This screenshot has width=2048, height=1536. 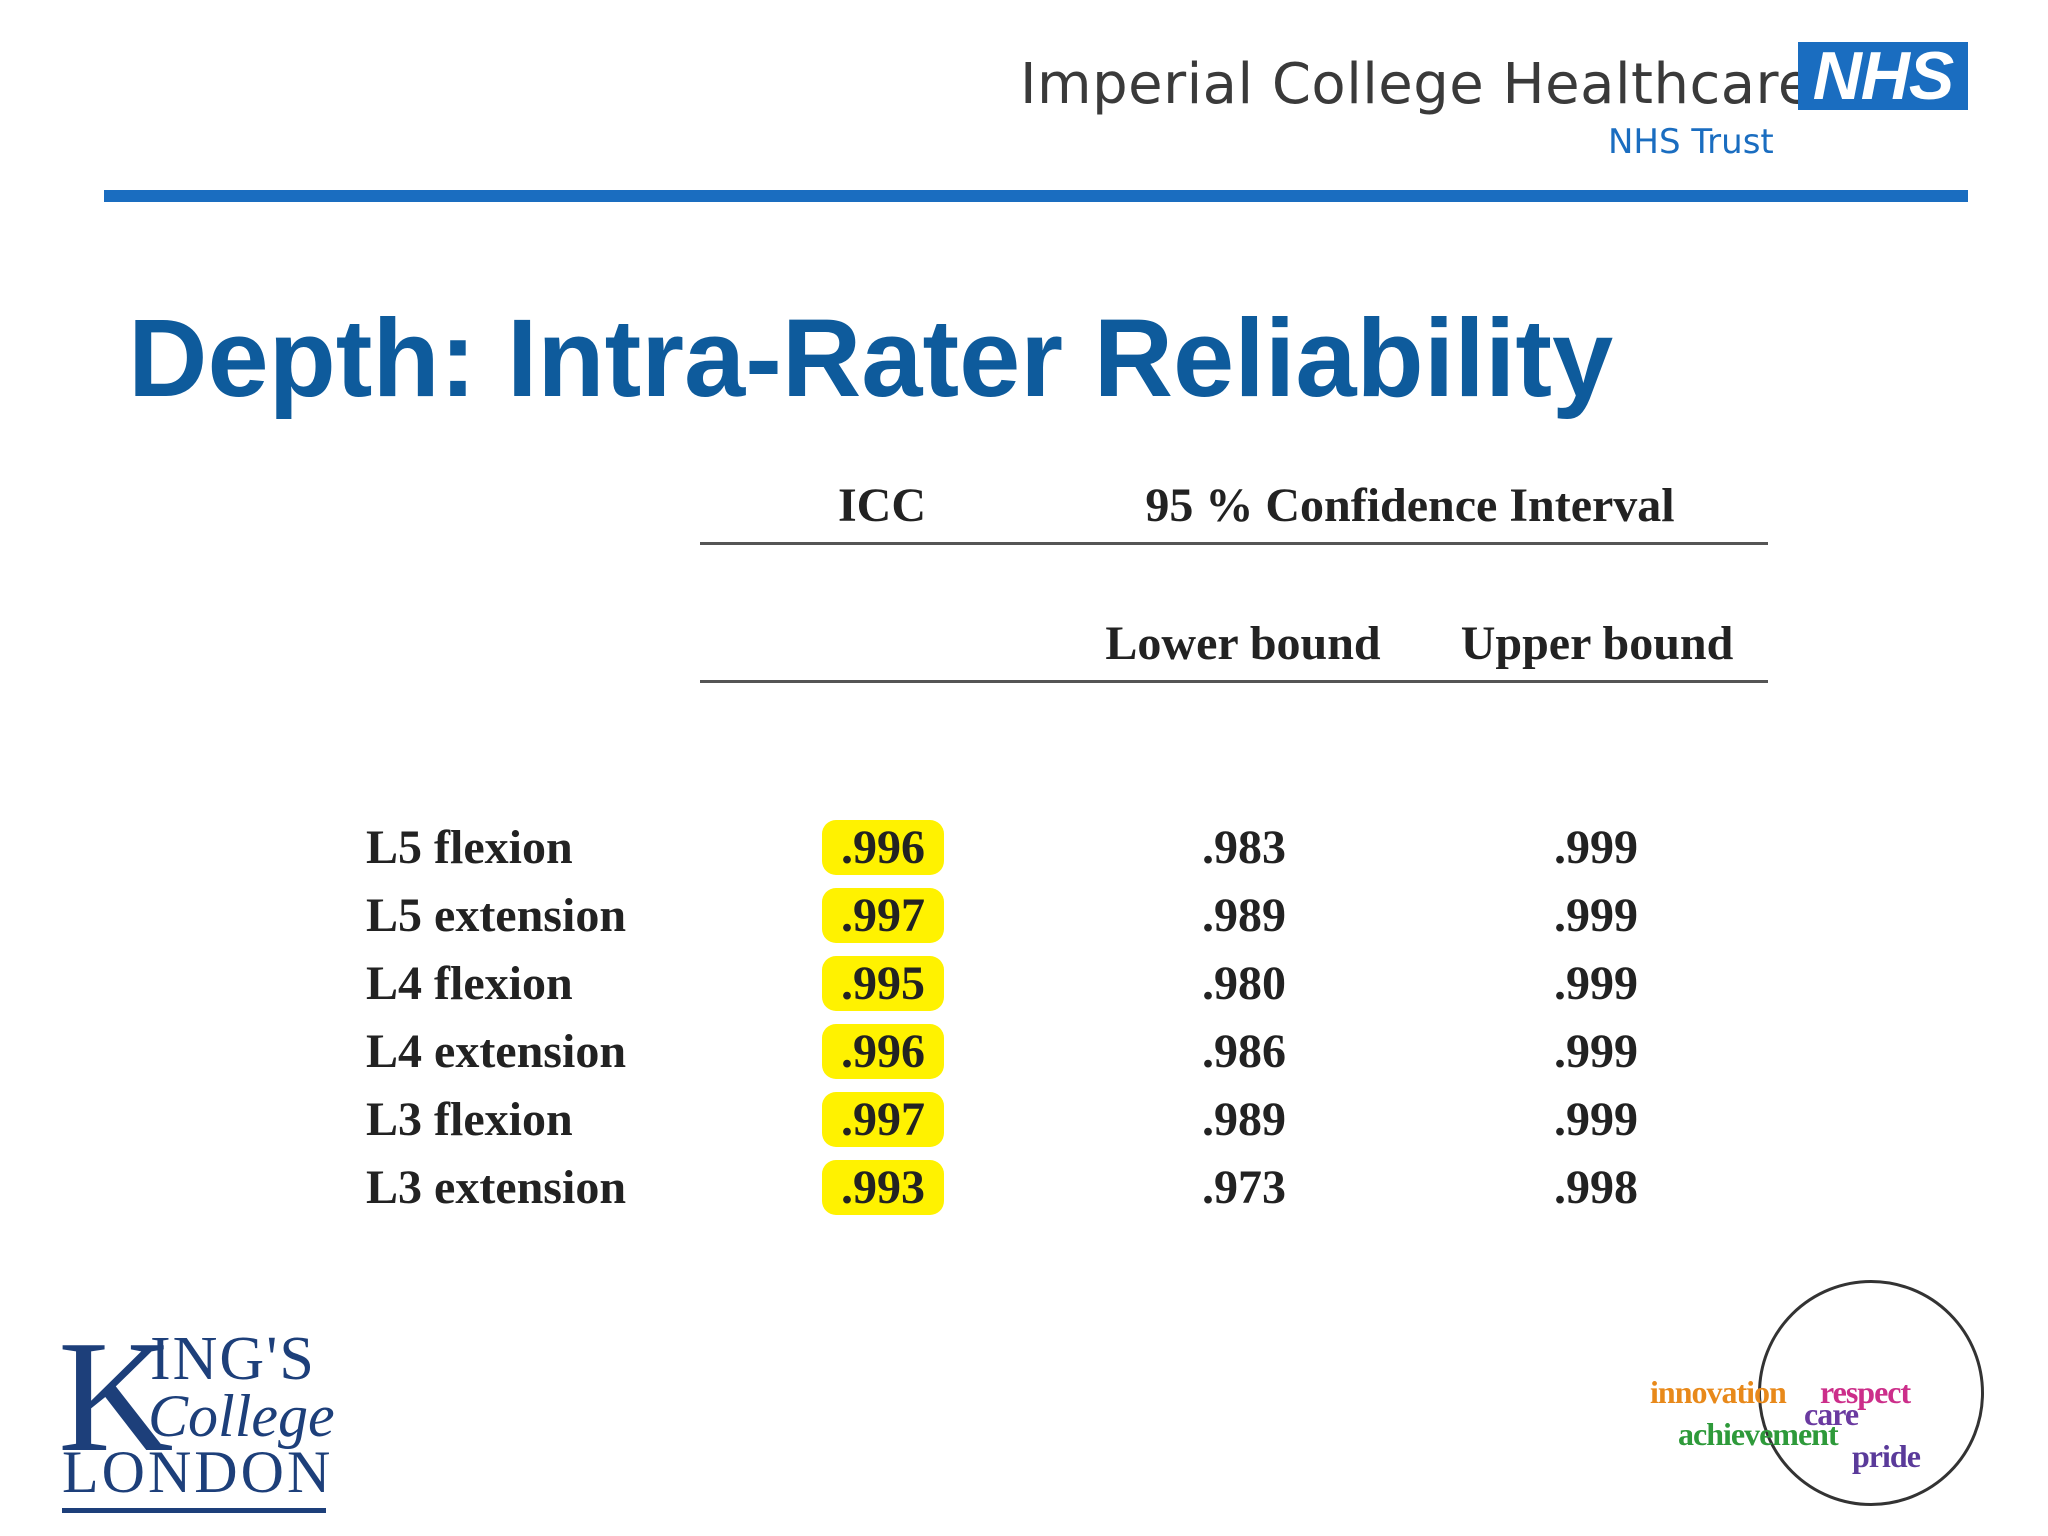 What do you see at coordinates (469, 1119) in the screenshot?
I see `row-label: L3 flexion` at bounding box center [469, 1119].